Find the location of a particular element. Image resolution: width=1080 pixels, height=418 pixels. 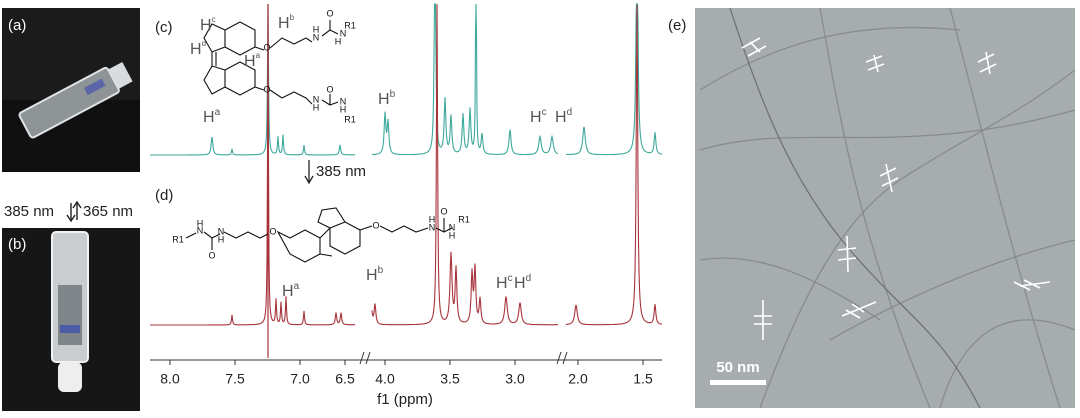

x-tick-label: 2.0 is located at coordinates (578, 379).